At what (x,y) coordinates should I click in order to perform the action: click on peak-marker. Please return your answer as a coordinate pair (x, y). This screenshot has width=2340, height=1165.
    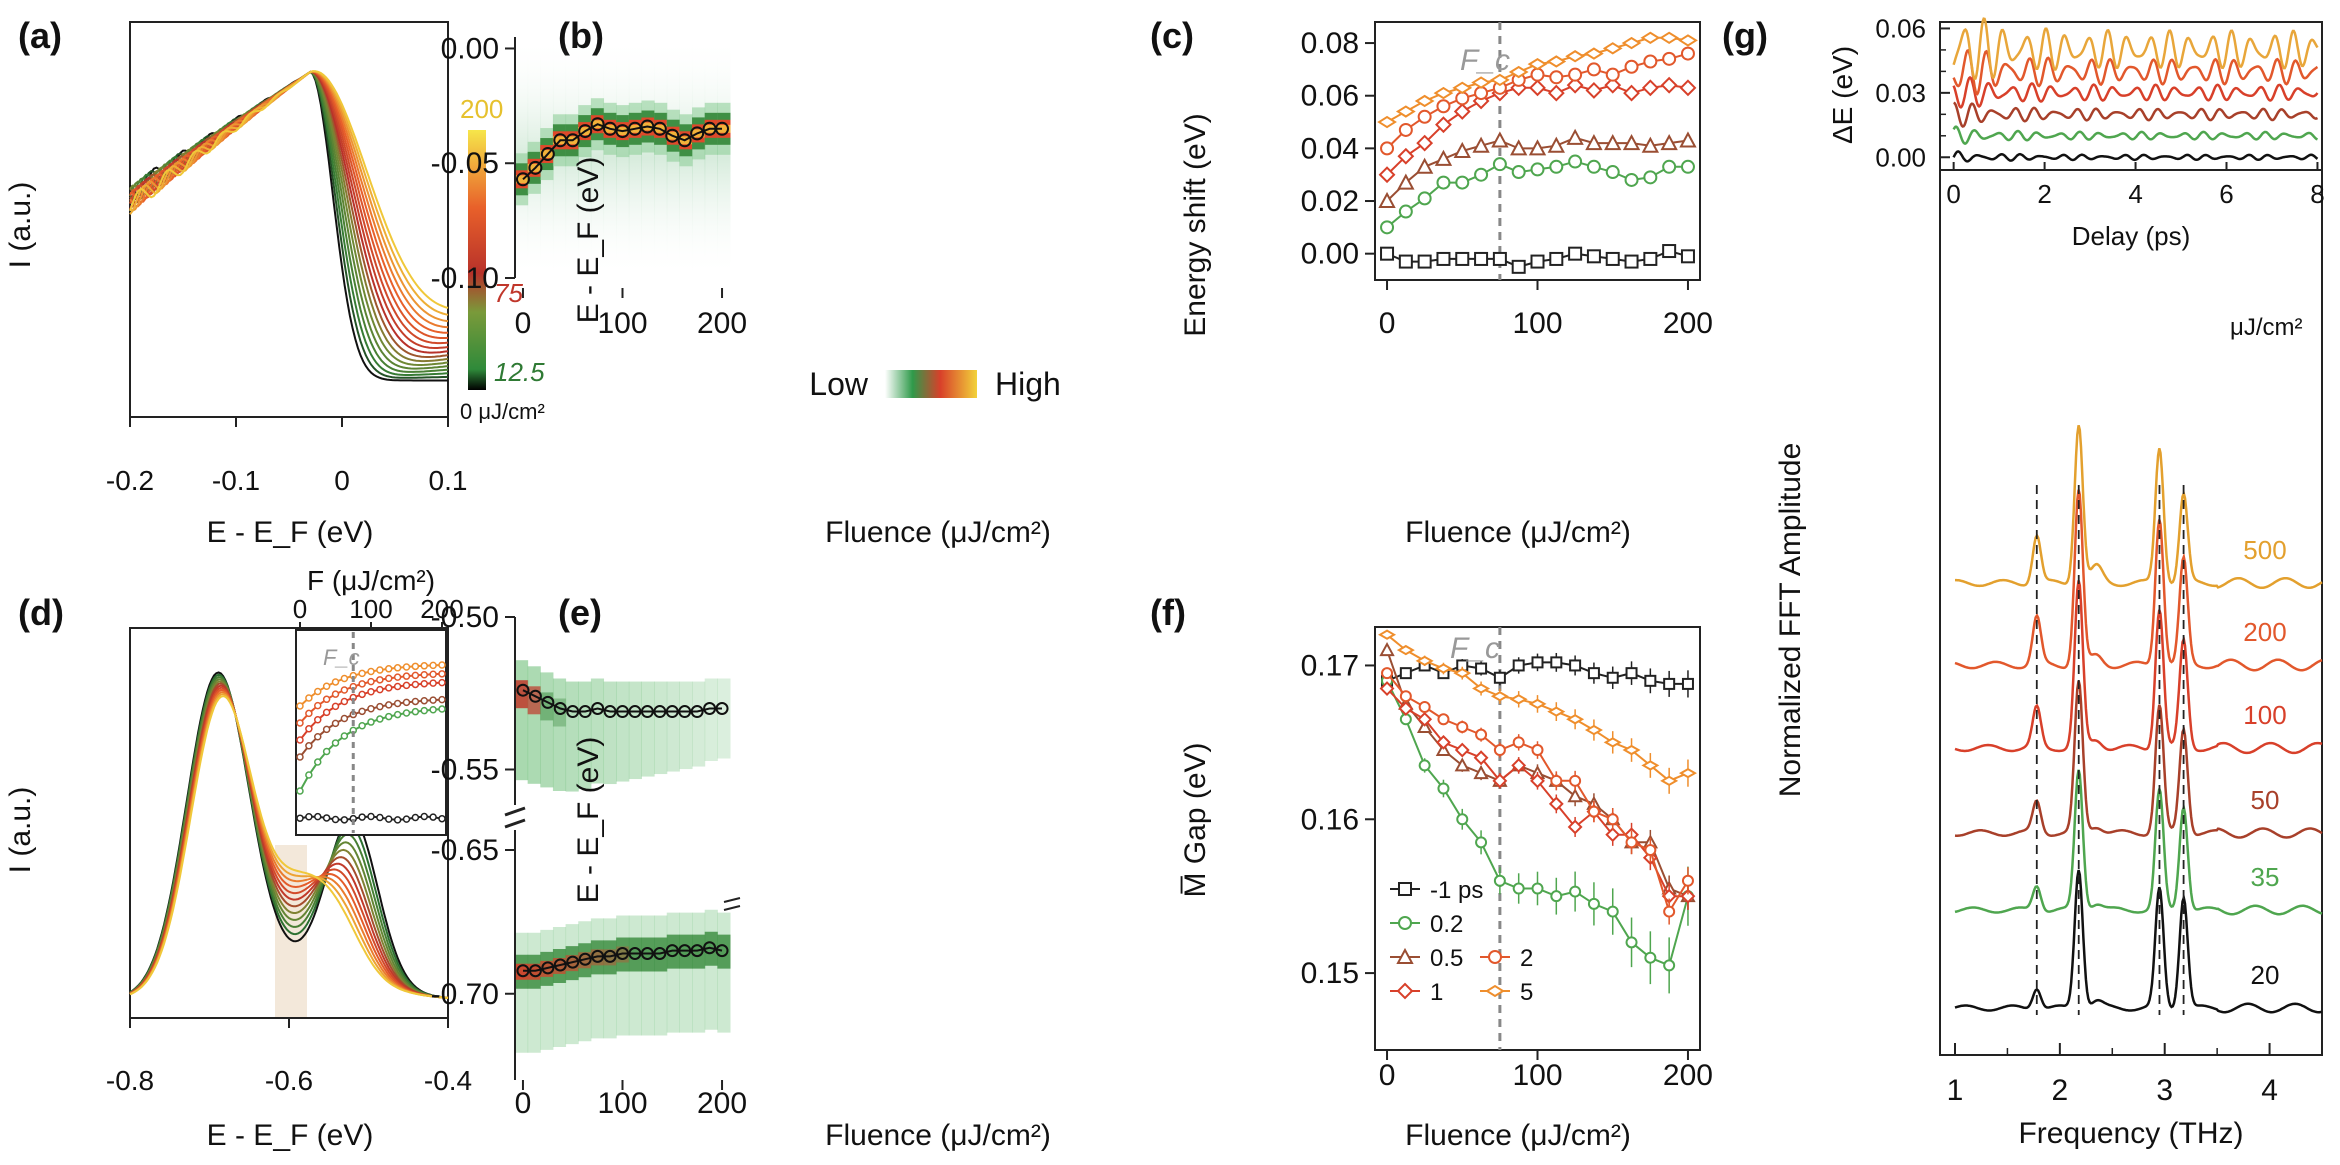
    Looking at the image, I should click on (722, 128).